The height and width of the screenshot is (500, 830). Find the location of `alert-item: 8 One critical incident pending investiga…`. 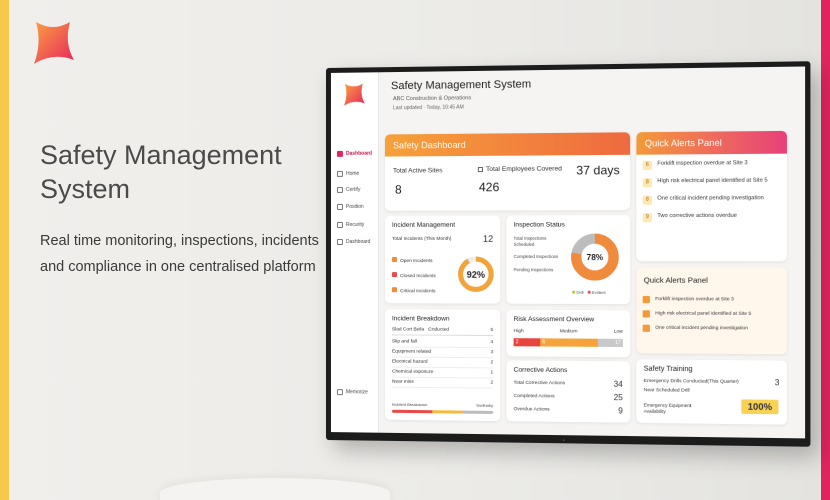

alert-item: 8 One critical incident pending investiga… is located at coordinates (711, 200).